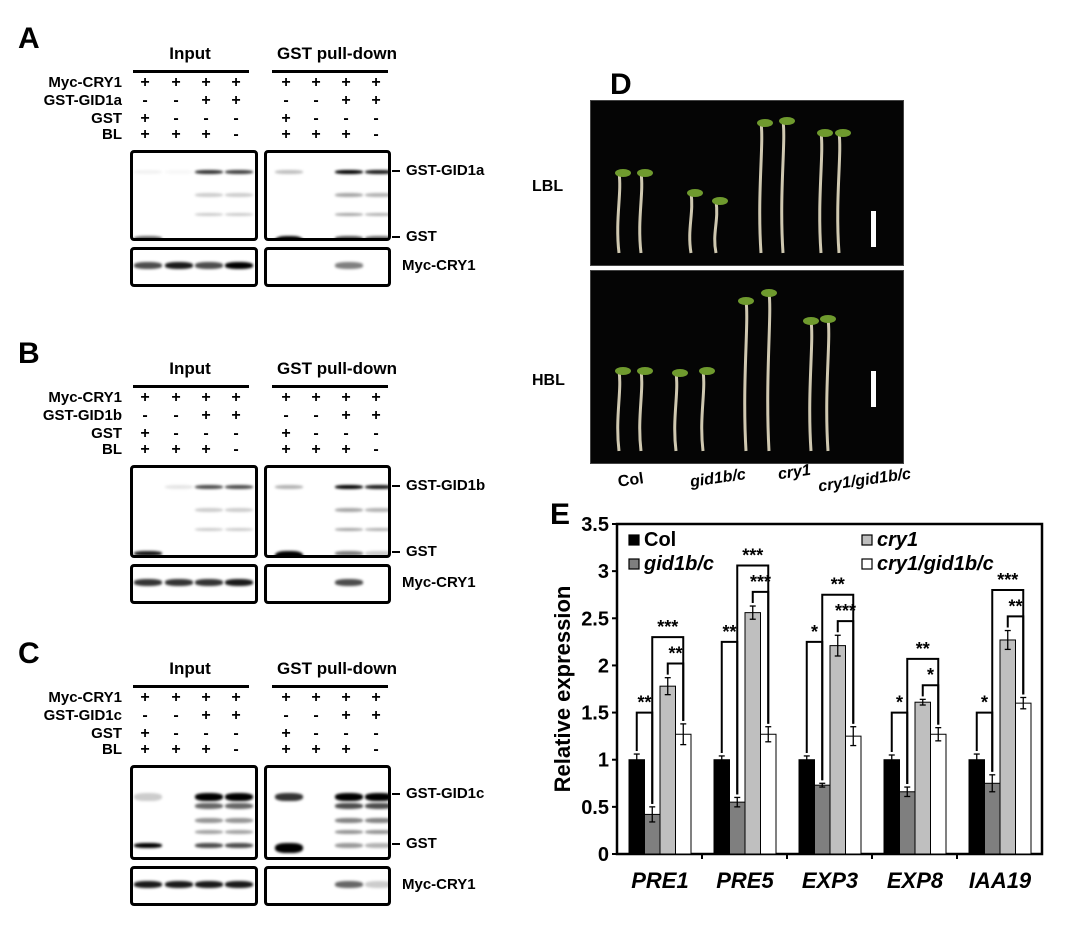 This screenshot has width=1080, height=937. Describe the element at coordinates (603, 761) in the screenshot. I see `y-tick-label: 1` at that location.